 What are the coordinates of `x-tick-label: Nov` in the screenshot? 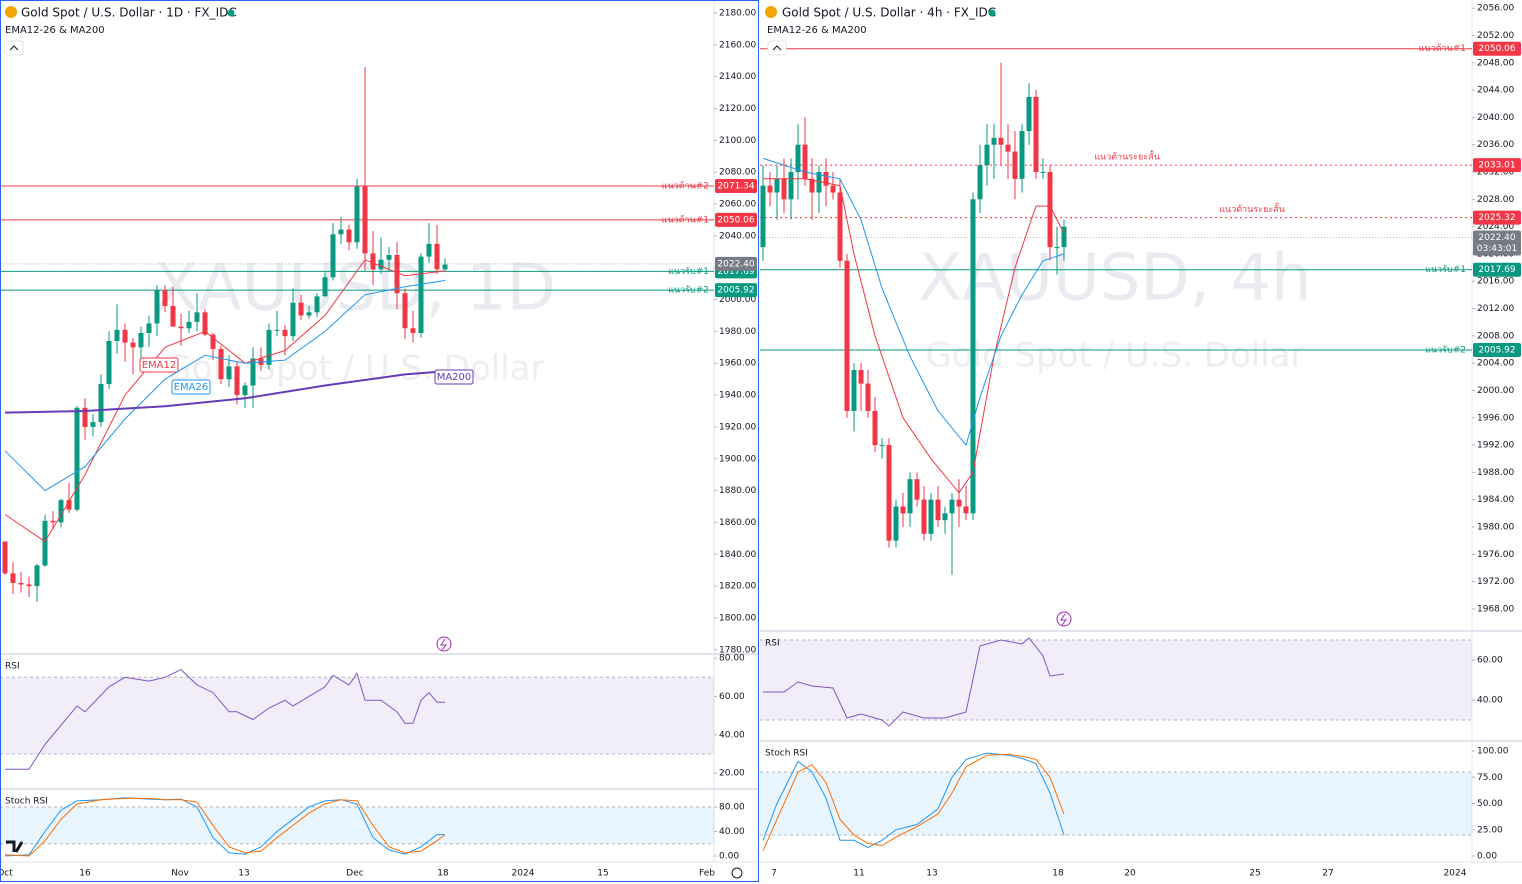 It's located at (180, 874).